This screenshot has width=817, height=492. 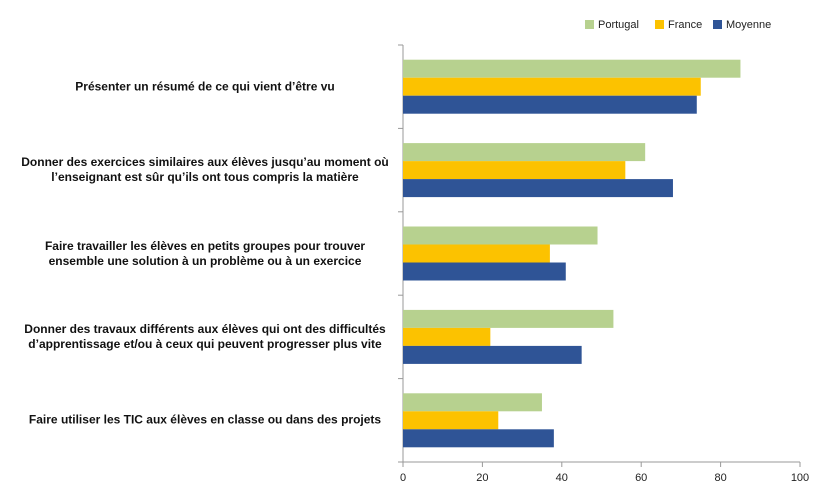 What do you see at coordinates (562, 478) in the screenshot?
I see `x-tick-label: 40` at bounding box center [562, 478].